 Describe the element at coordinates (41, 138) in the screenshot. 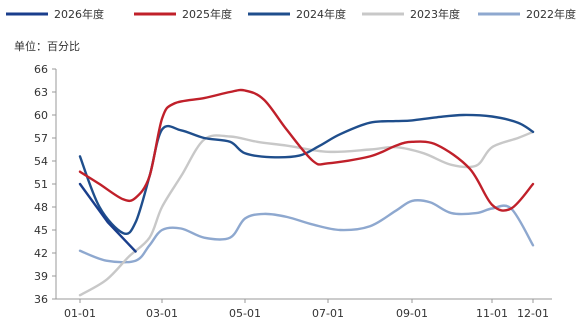

I see `y-tick-label: 57` at that location.